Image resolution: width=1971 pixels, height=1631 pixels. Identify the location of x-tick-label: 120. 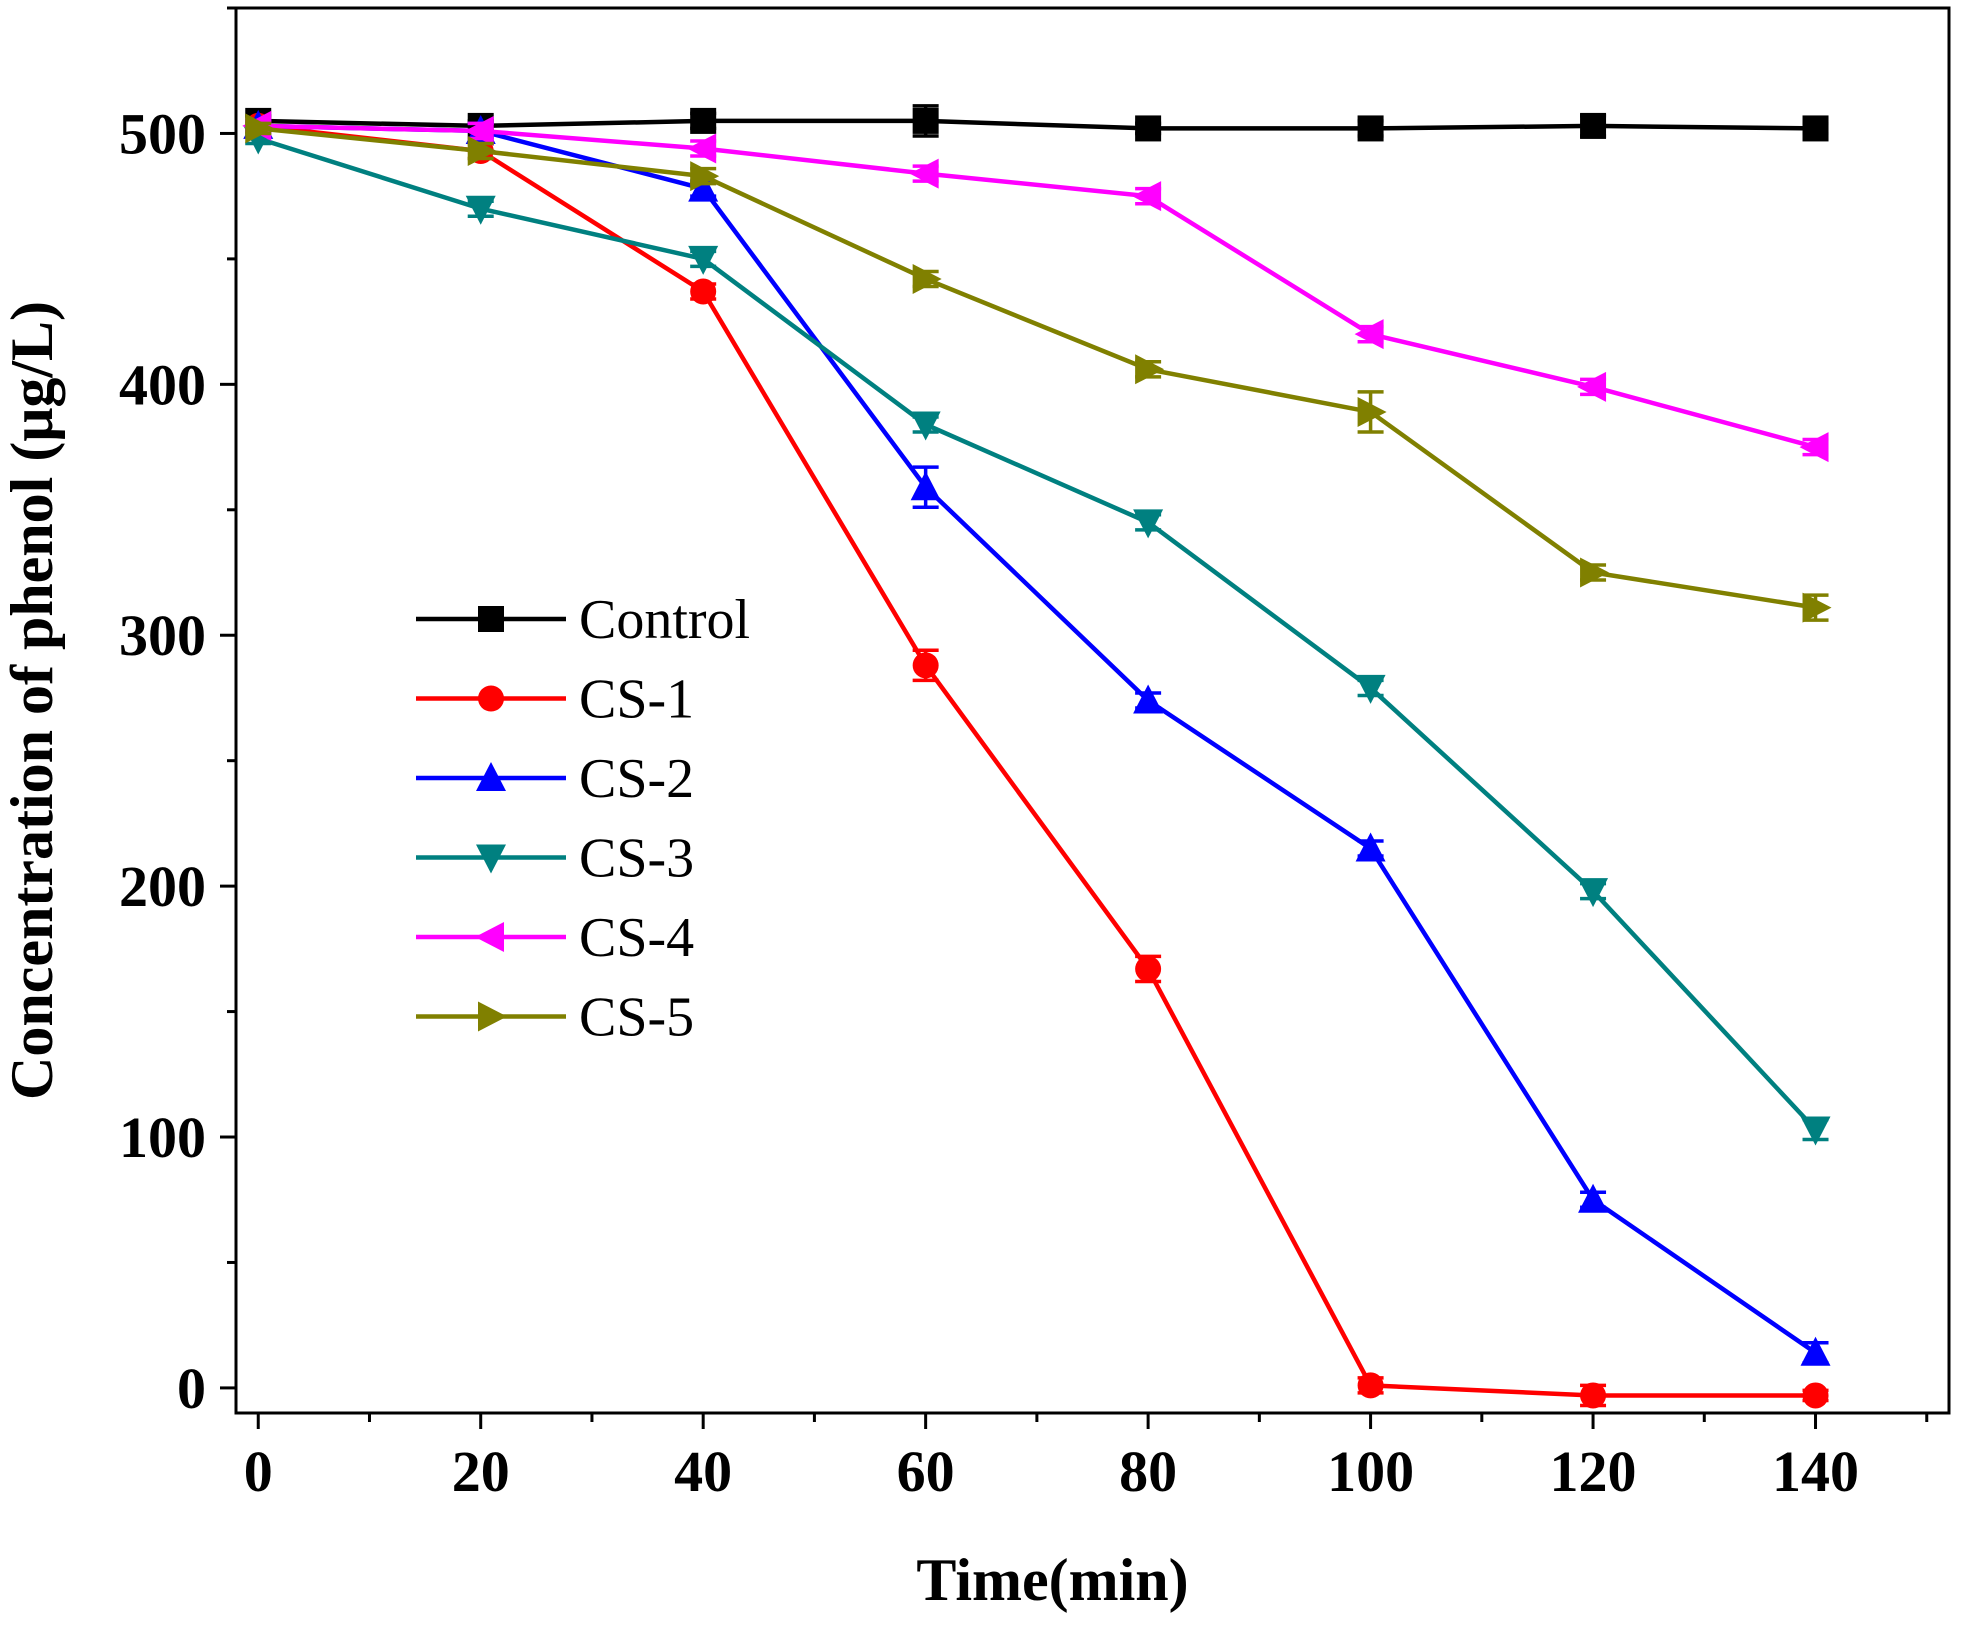
(1593, 1471).